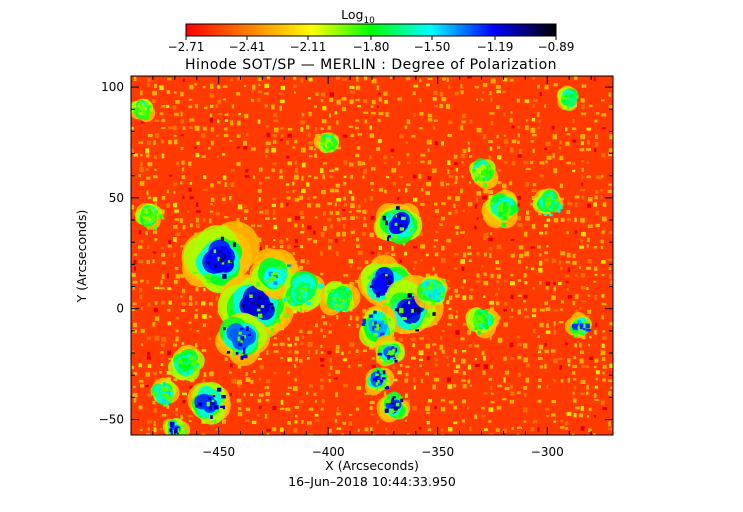 Image resolution: width=743 pixels, height=512 pixels. I want to click on x-tick-label: −450, so click(218, 452).